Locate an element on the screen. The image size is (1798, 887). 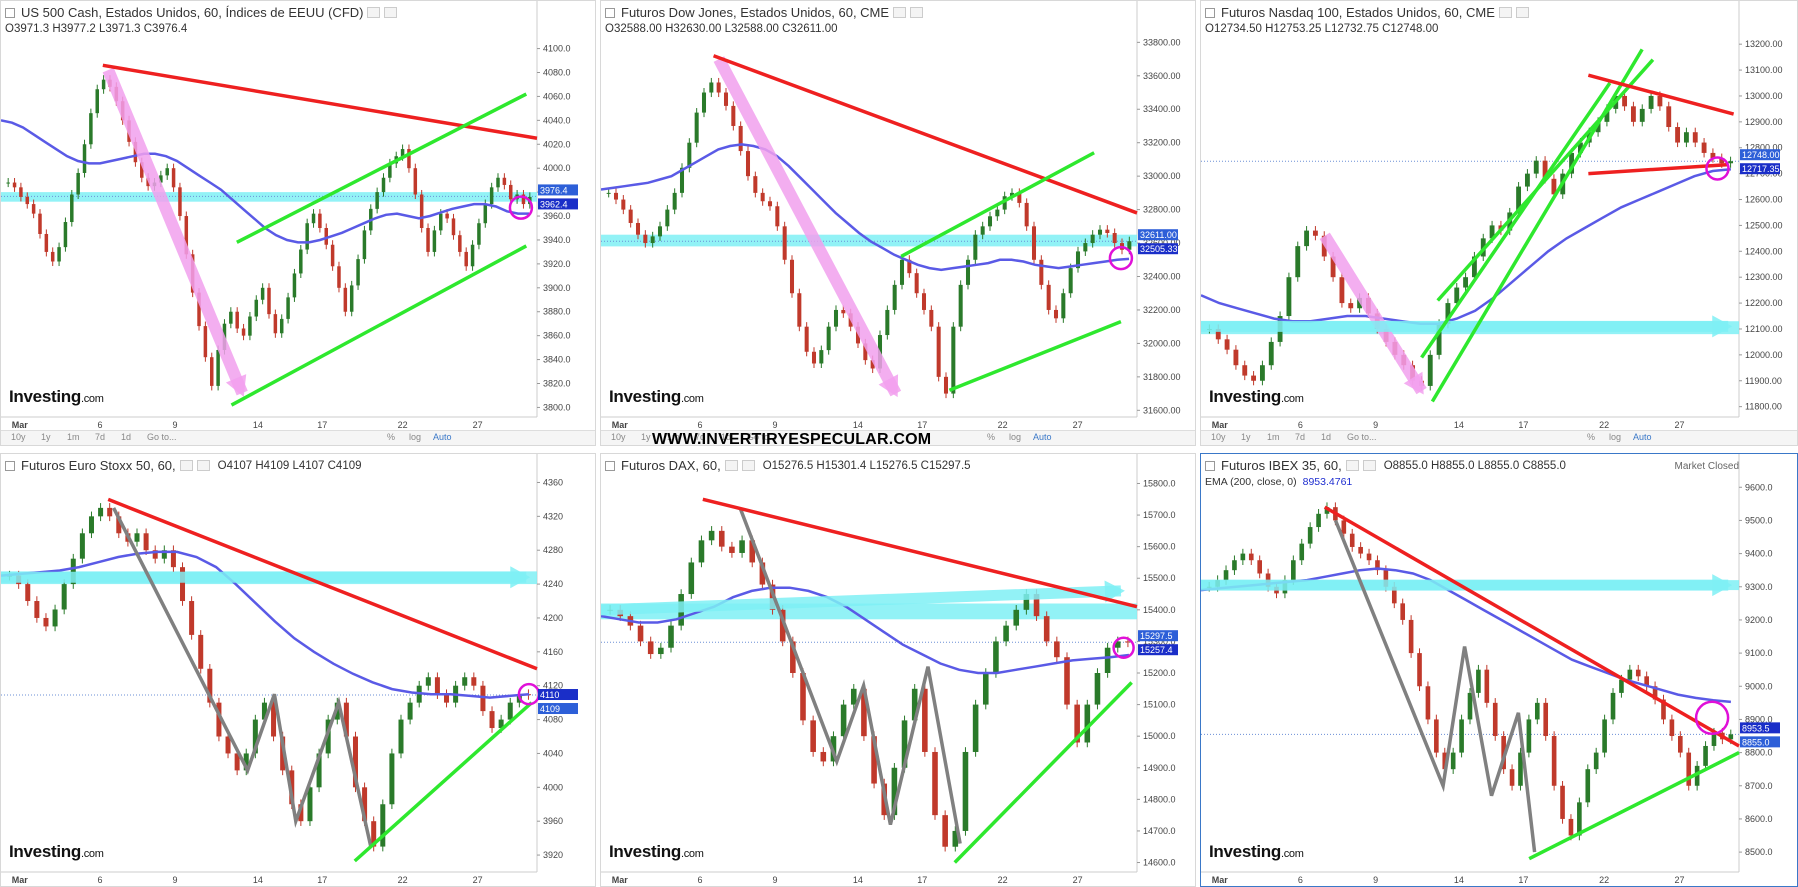
support-trendline is located at coordinates (1043, 772).